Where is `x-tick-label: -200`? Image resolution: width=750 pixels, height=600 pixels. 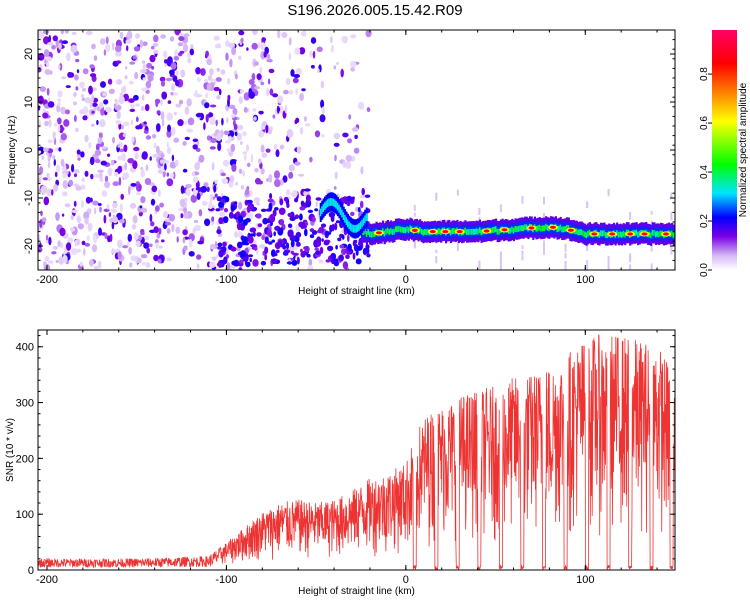 x-tick-label: -200 is located at coordinates (47, 280).